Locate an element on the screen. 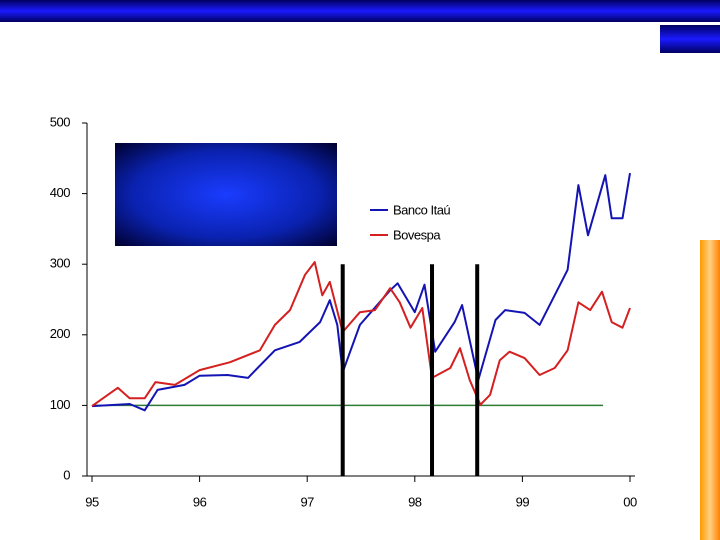 The image size is (720, 540). legend-label: Banco Itaú is located at coordinates (421, 209).